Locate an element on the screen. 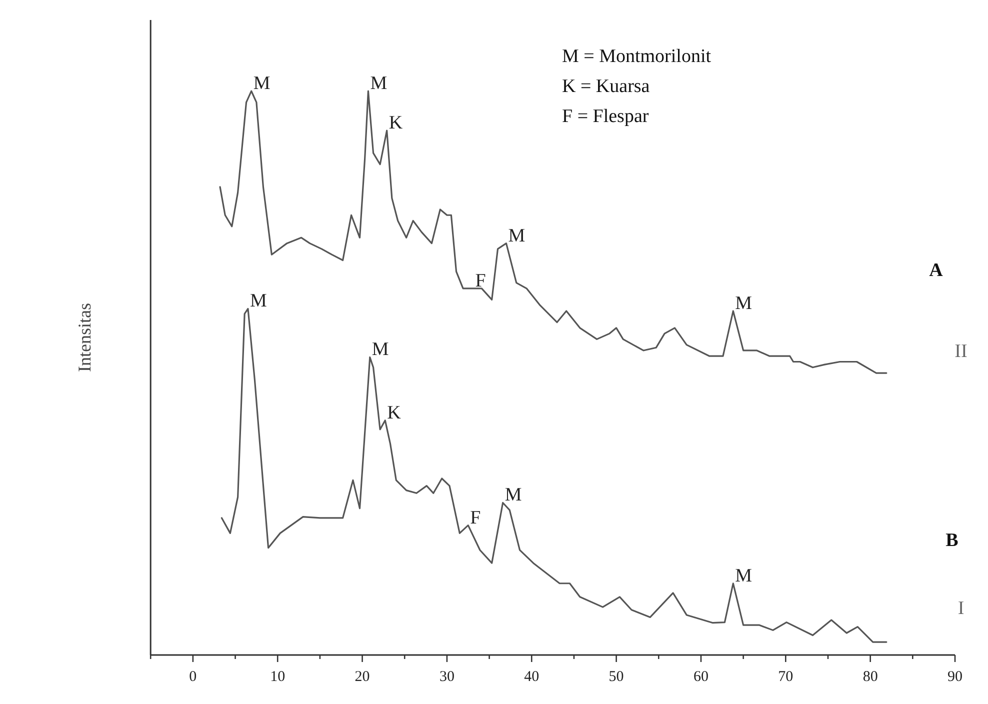  annotation: II is located at coordinates (961, 351).